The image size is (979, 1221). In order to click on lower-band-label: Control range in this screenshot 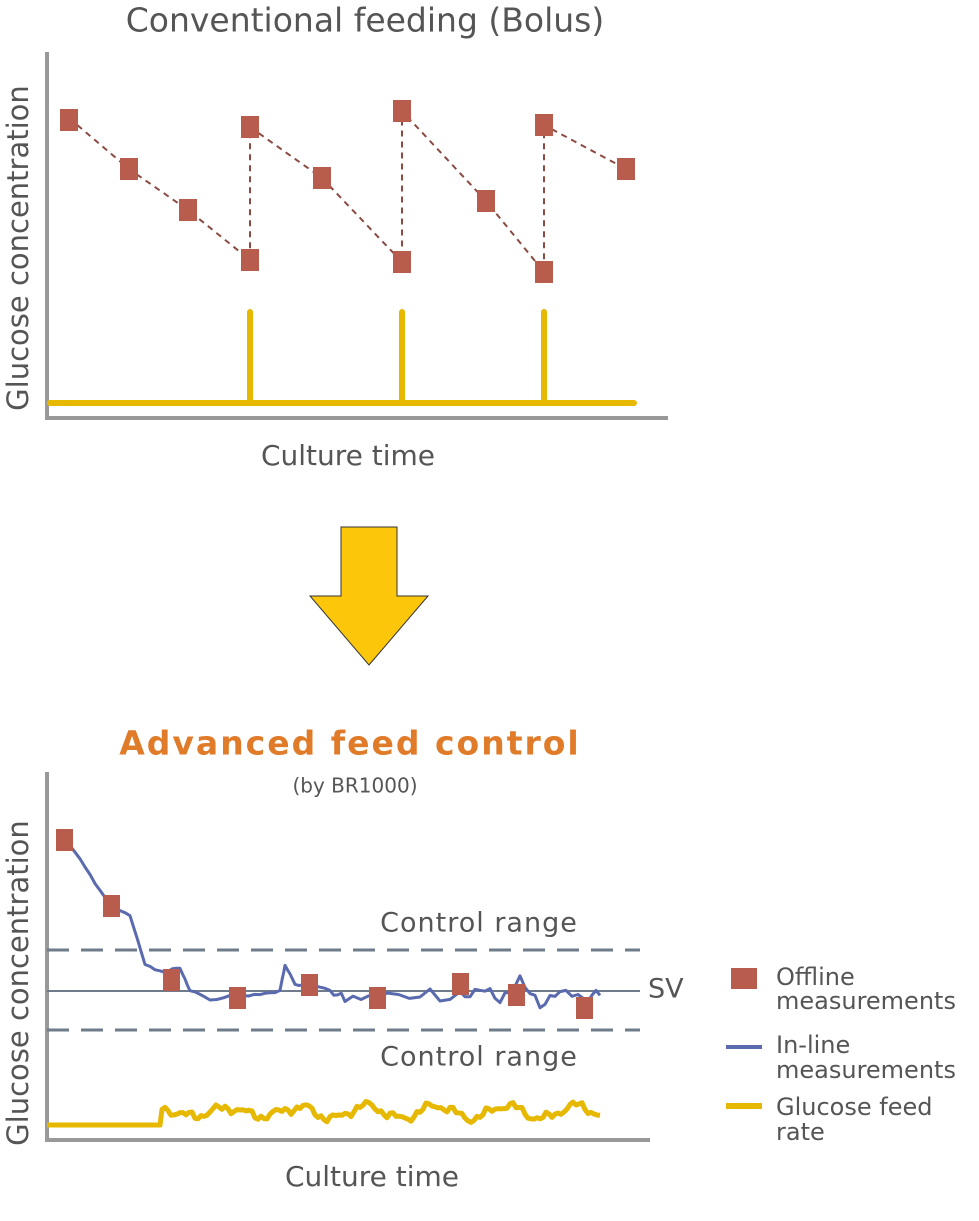, I will do `click(479, 1057)`.